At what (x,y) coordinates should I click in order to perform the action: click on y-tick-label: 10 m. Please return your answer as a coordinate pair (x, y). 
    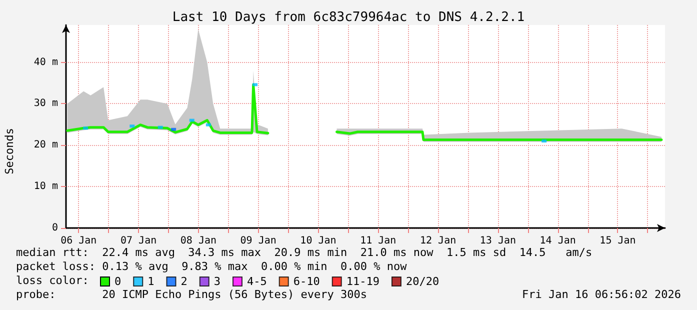
    Looking at the image, I should click on (46, 186).